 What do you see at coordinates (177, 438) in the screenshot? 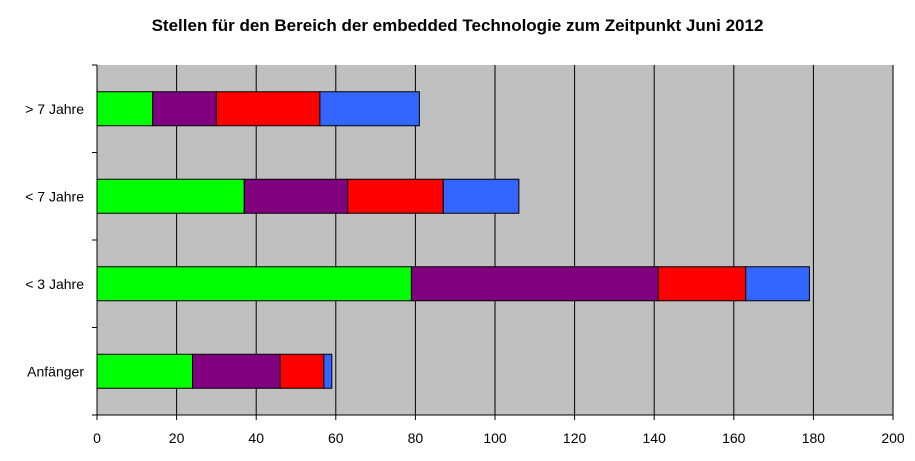
I see `x-tick-label-20: 20` at bounding box center [177, 438].